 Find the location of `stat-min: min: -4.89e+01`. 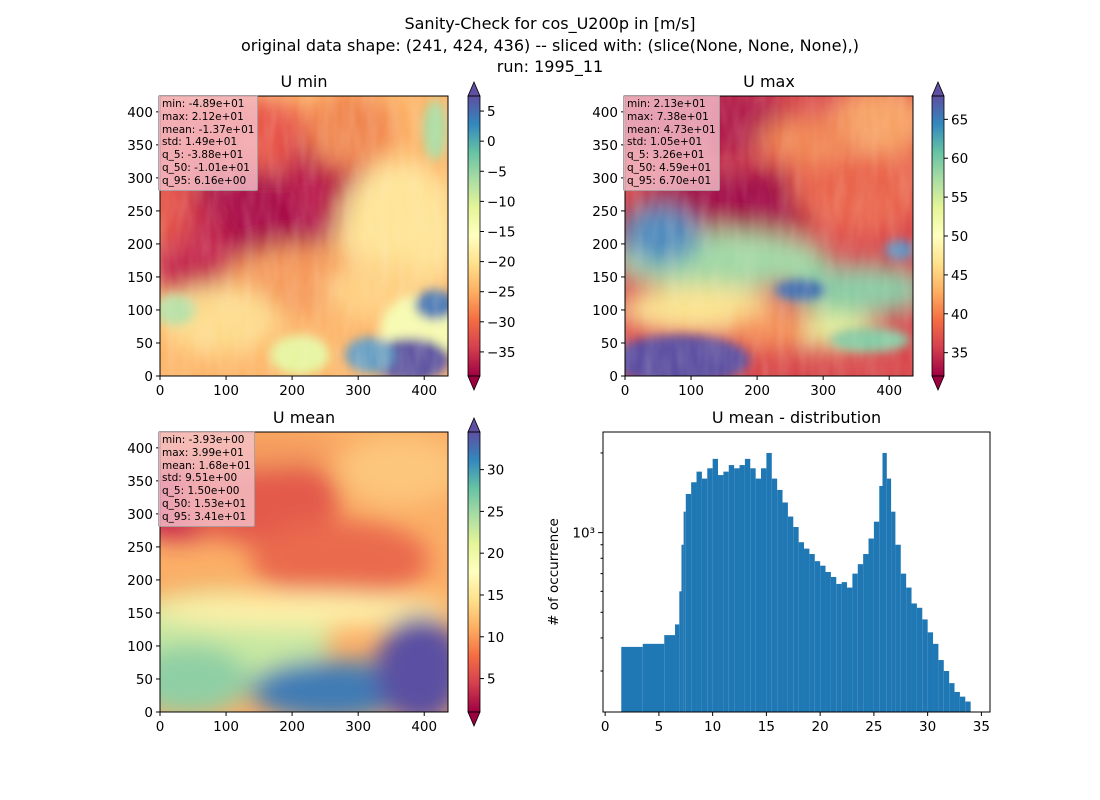

stat-min: min: -4.89e+01 is located at coordinates (203, 104).